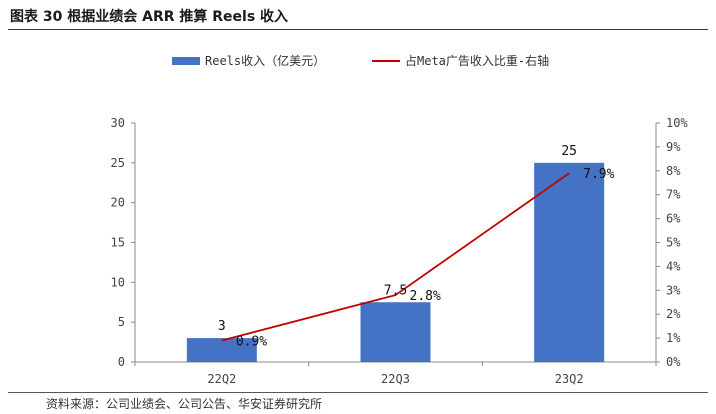 This screenshot has width=716, height=414. I want to click on right-tick-label: 0%, so click(673, 362).